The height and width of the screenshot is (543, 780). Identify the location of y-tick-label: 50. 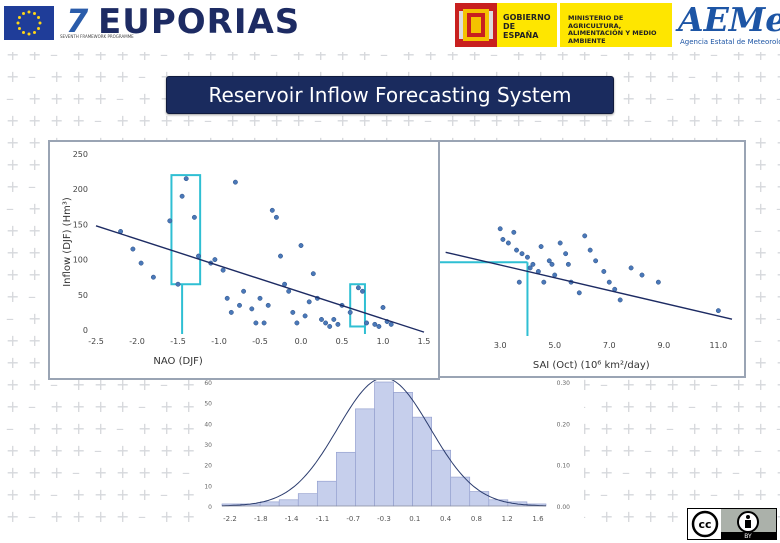
(208, 404).